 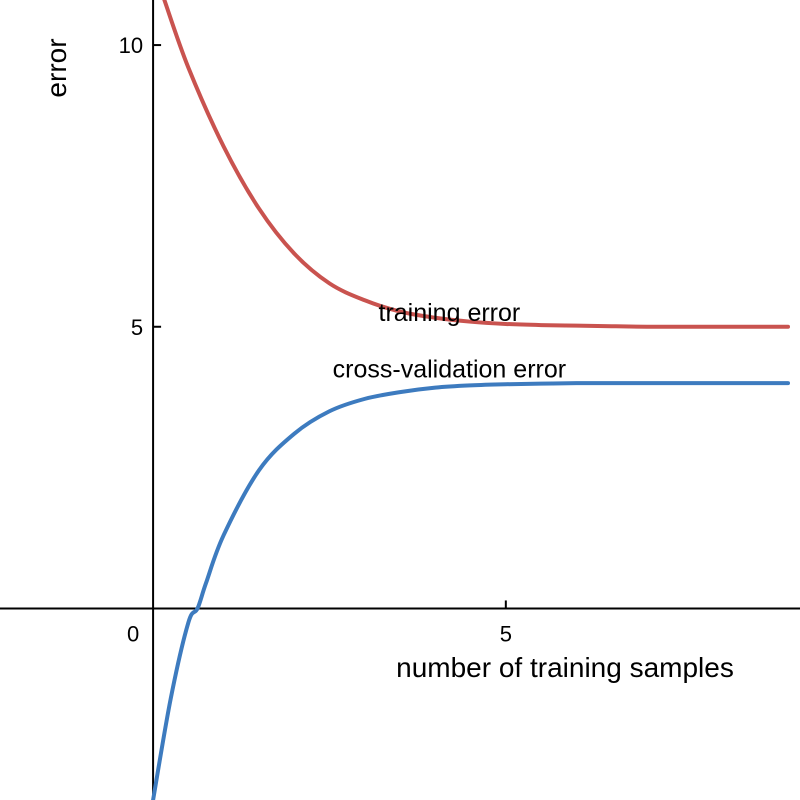 What do you see at coordinates (133, 633) in the screenshot?
I see `x-tick-label: 0` at bounding box center [133, 633].